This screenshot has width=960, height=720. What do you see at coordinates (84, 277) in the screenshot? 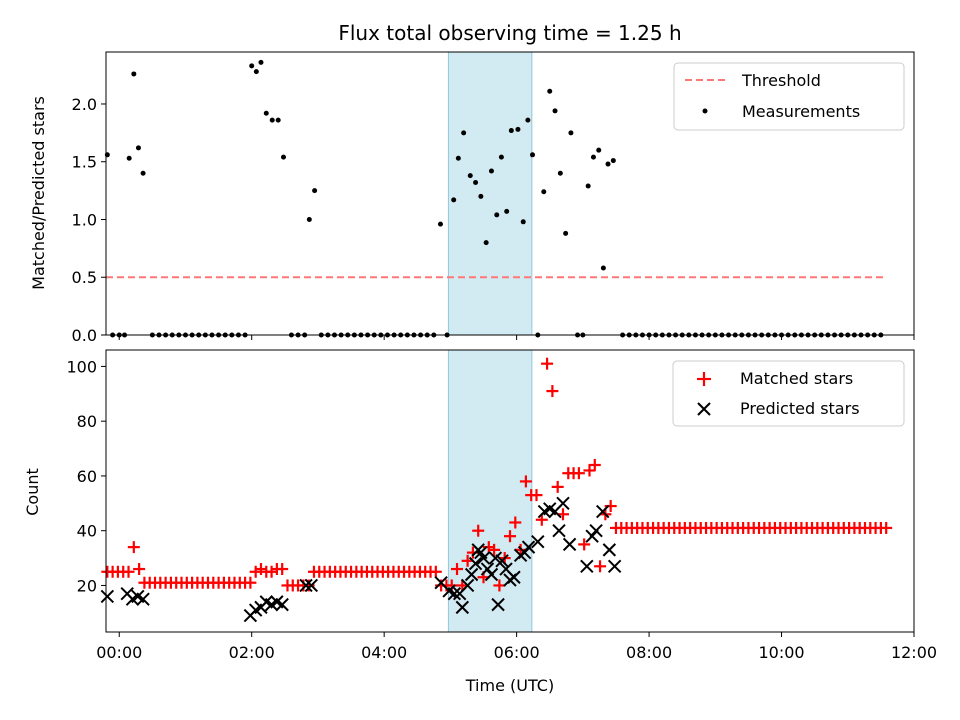
I see `y-tick-label: 0.5` at bounding box center [84, 277].